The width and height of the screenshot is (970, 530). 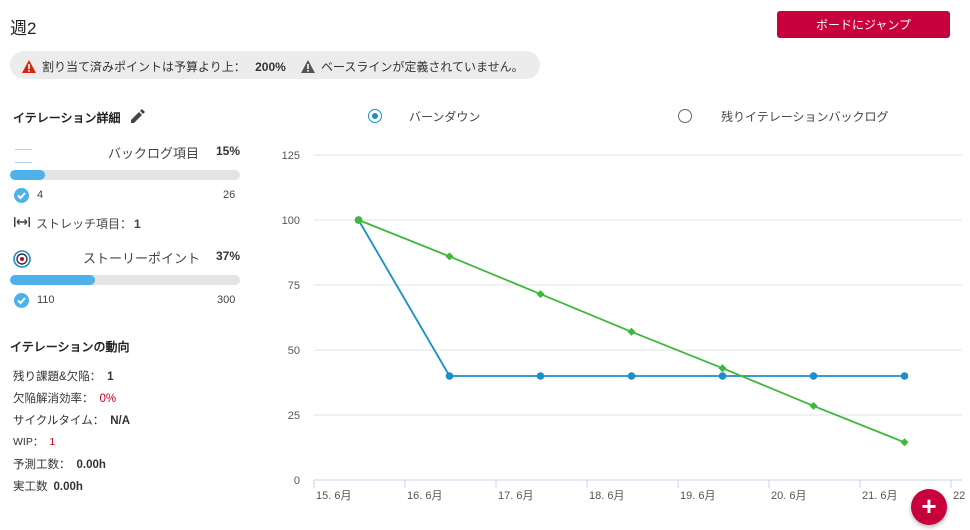 I want to click on x-tick-label: 21. 6月, so click(x=879, y=496).